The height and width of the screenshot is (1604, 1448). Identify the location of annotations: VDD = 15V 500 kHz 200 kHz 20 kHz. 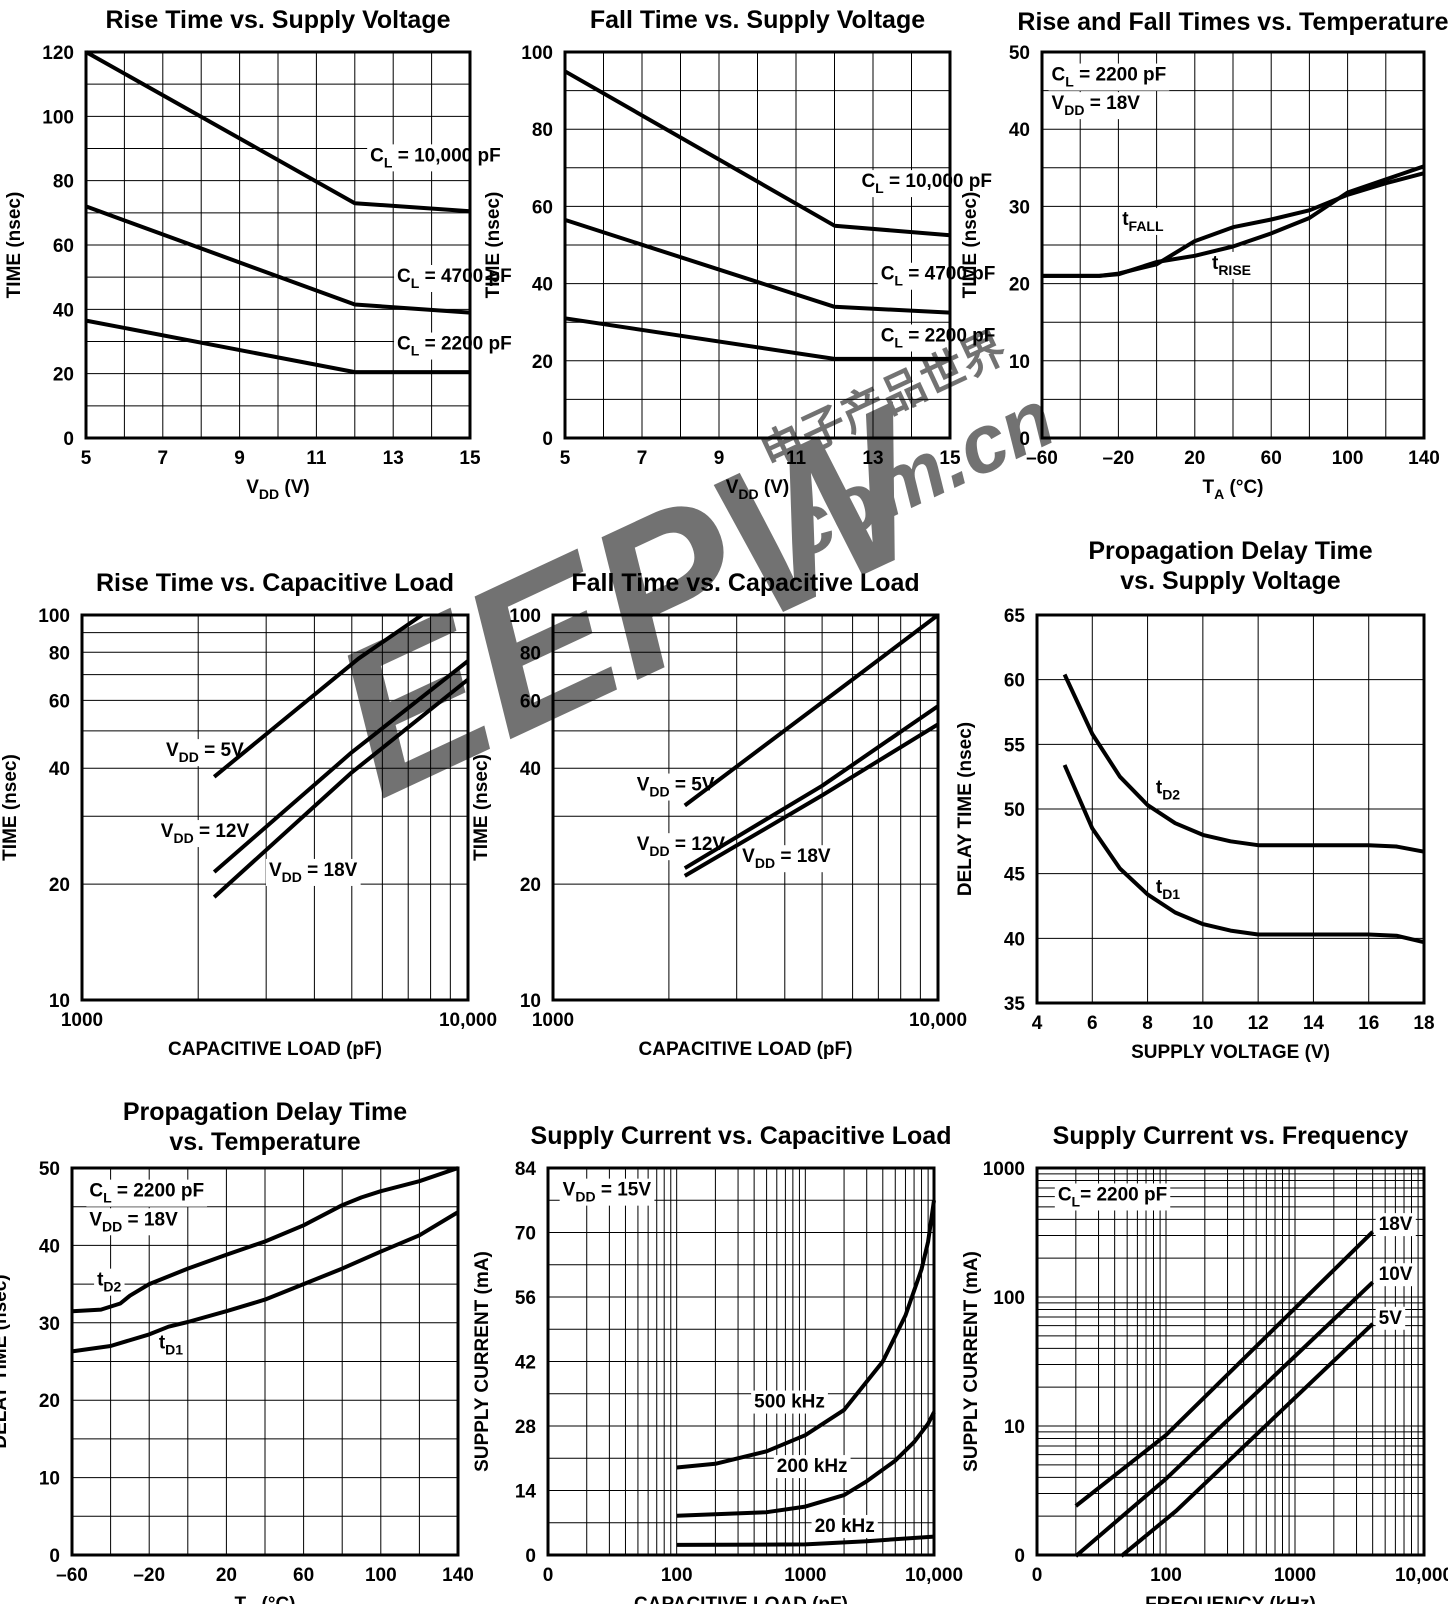
(718, 1358).